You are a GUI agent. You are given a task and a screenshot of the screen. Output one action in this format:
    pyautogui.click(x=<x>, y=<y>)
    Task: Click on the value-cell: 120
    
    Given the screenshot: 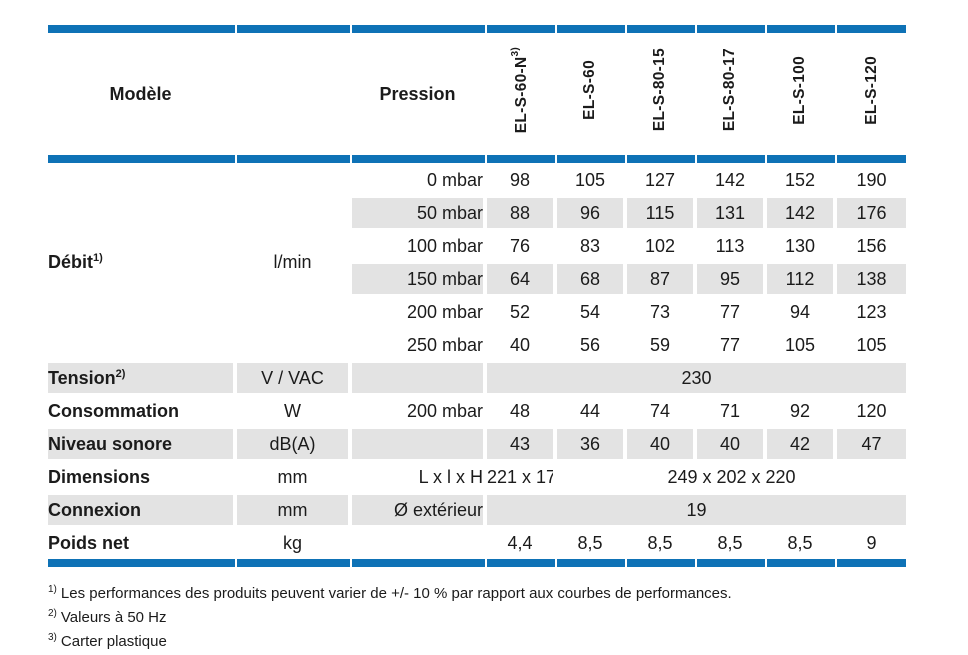 What is the action you would take?
    pyautogui.click(x=871, y=410)
    